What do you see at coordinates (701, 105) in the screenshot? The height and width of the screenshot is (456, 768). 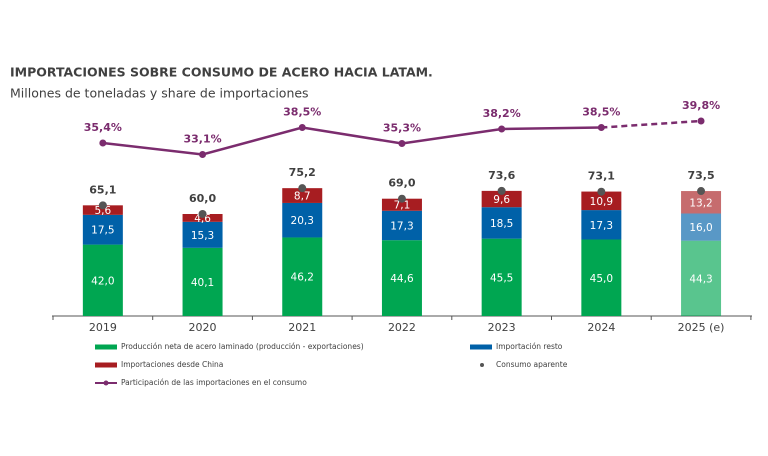 I see `share-label: 39,8%` at bounding box center [701, 105].